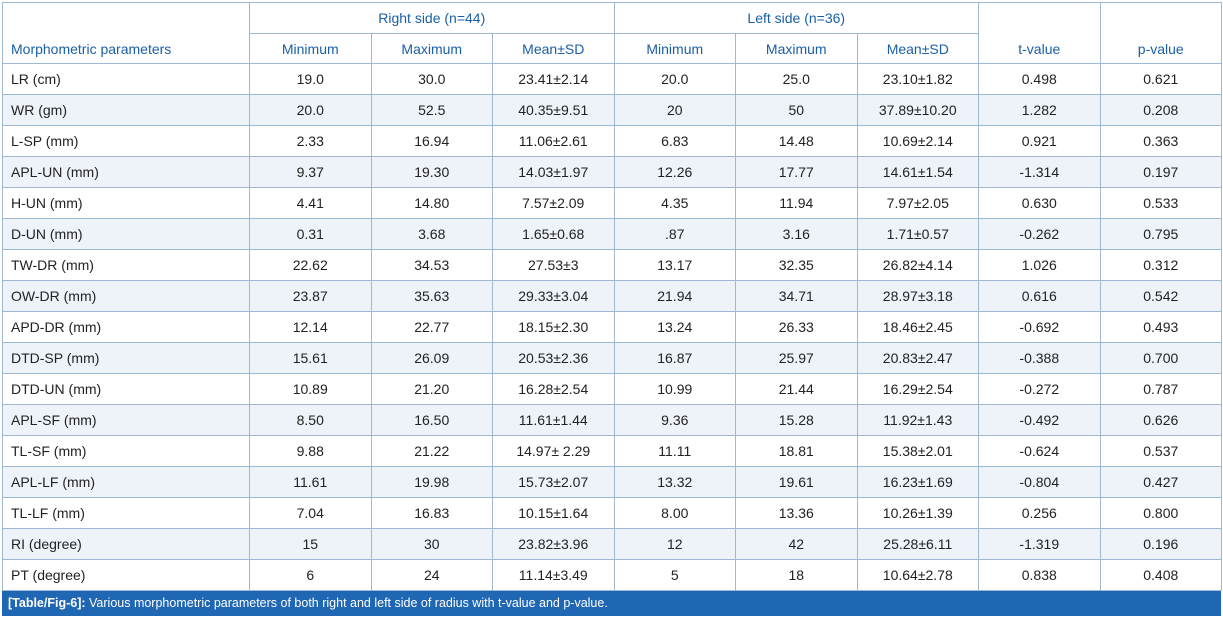 This screenshot has width=1223, height=622. I want to click on cell-t-value: 0.498, so click(1039, 79).